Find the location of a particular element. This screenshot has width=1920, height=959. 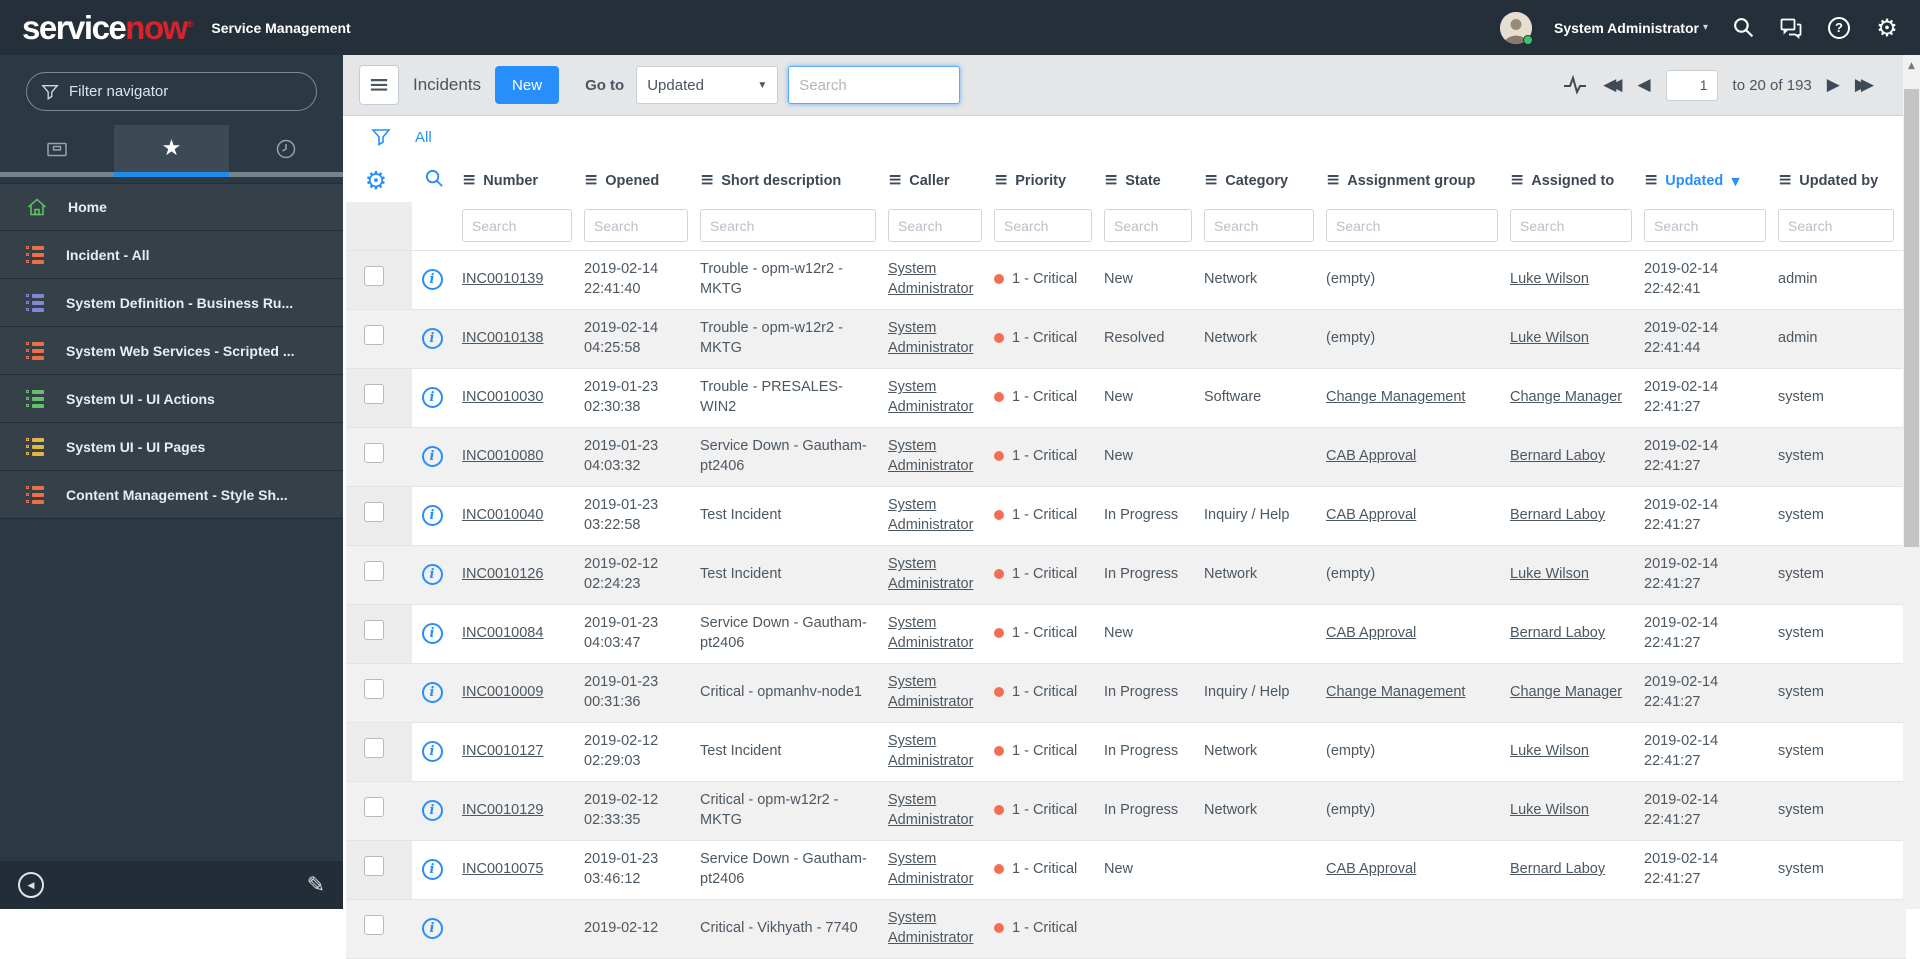

sidebar-item-home: Home is located at coordinates (171, 207).